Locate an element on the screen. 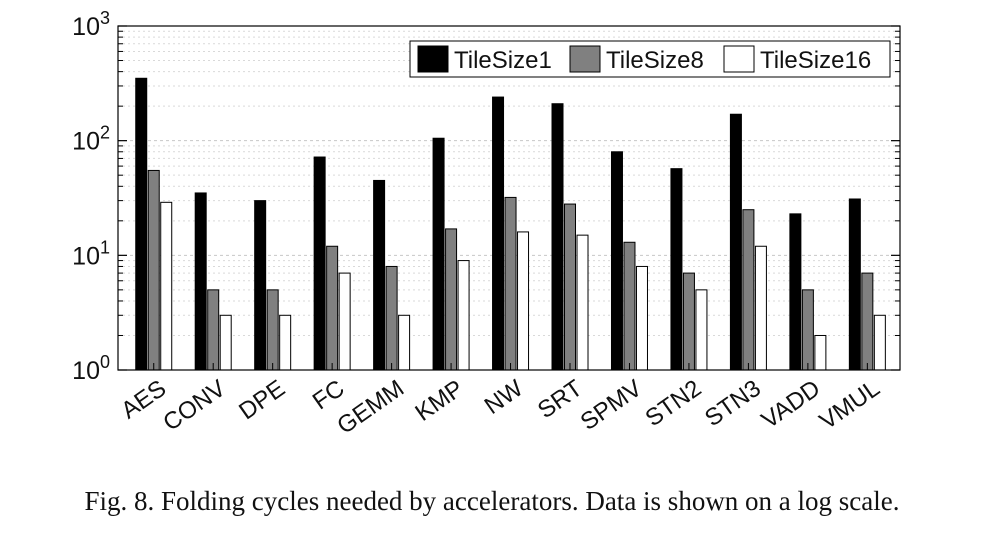 The width and height of the screenshot is (984, 535). y-tick-label: 10¹ is located at coordinates (91, 253).